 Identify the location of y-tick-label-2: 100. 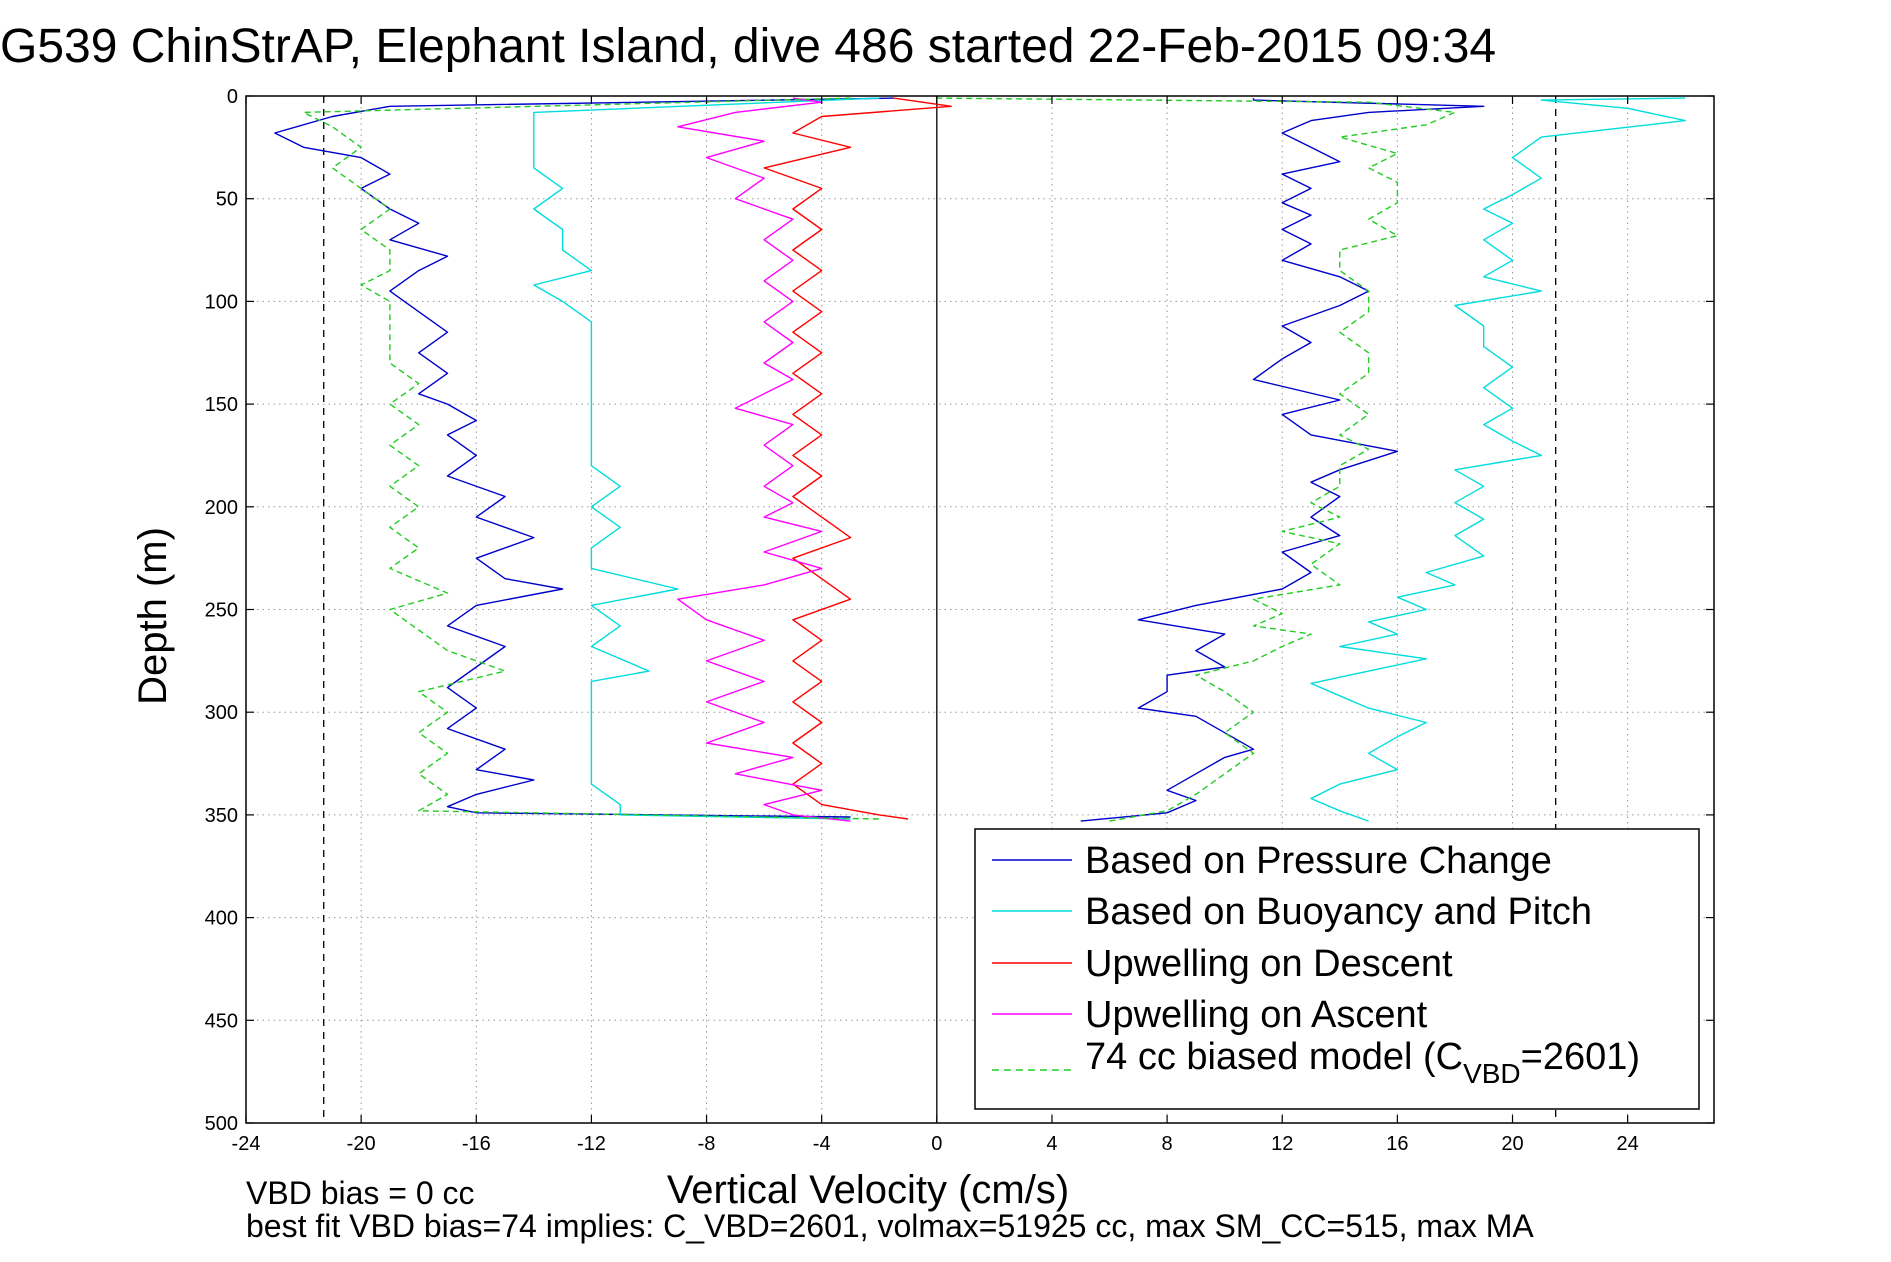
(221, 302).